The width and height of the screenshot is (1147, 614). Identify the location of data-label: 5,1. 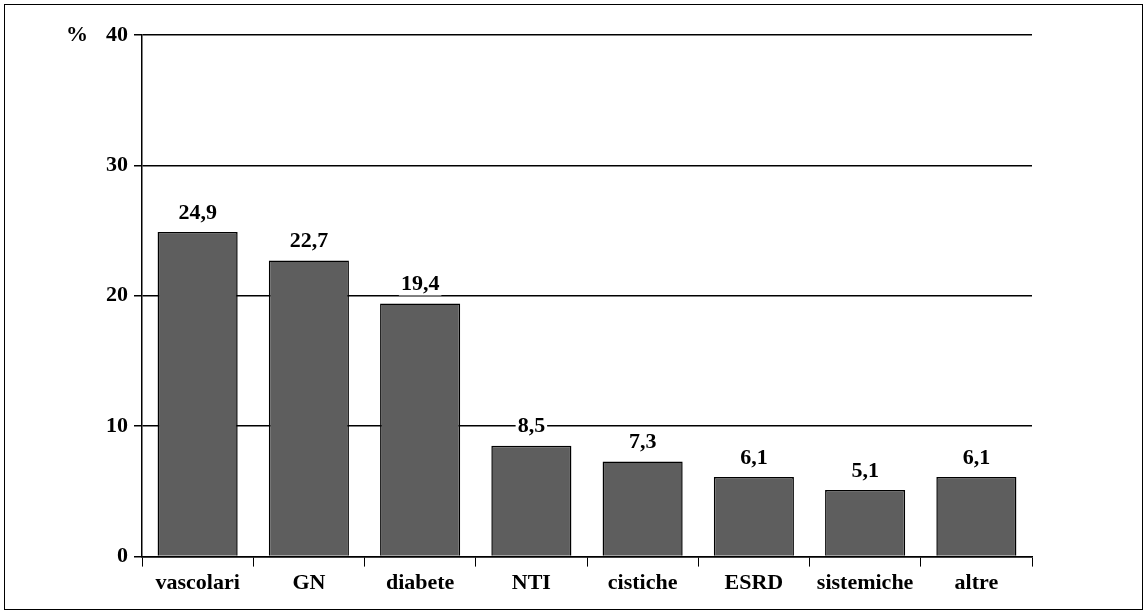
(865, 469).